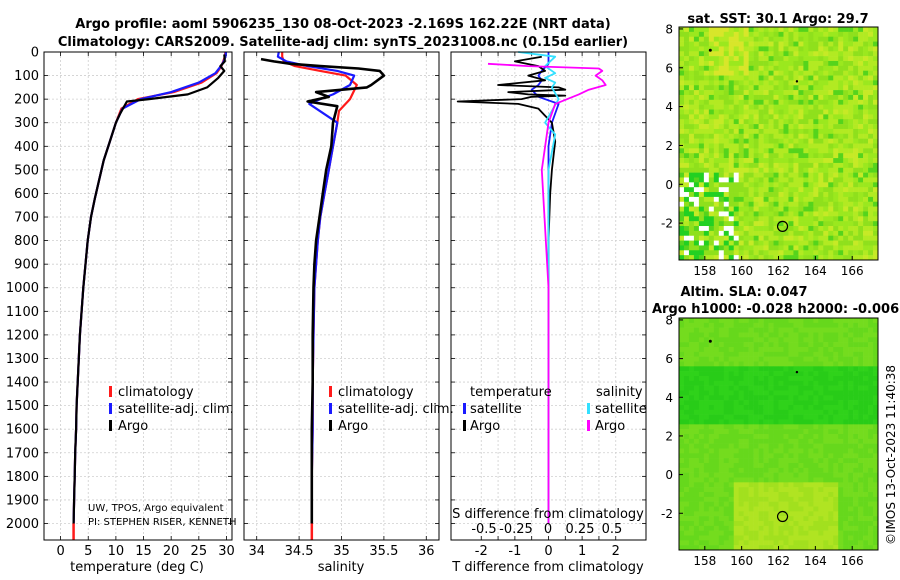 The width and height of the screenshot is (900, 580). Describe the element at coordinates (22, 359) in the screenshot. I see `y-tick-label: 1300` at that location.